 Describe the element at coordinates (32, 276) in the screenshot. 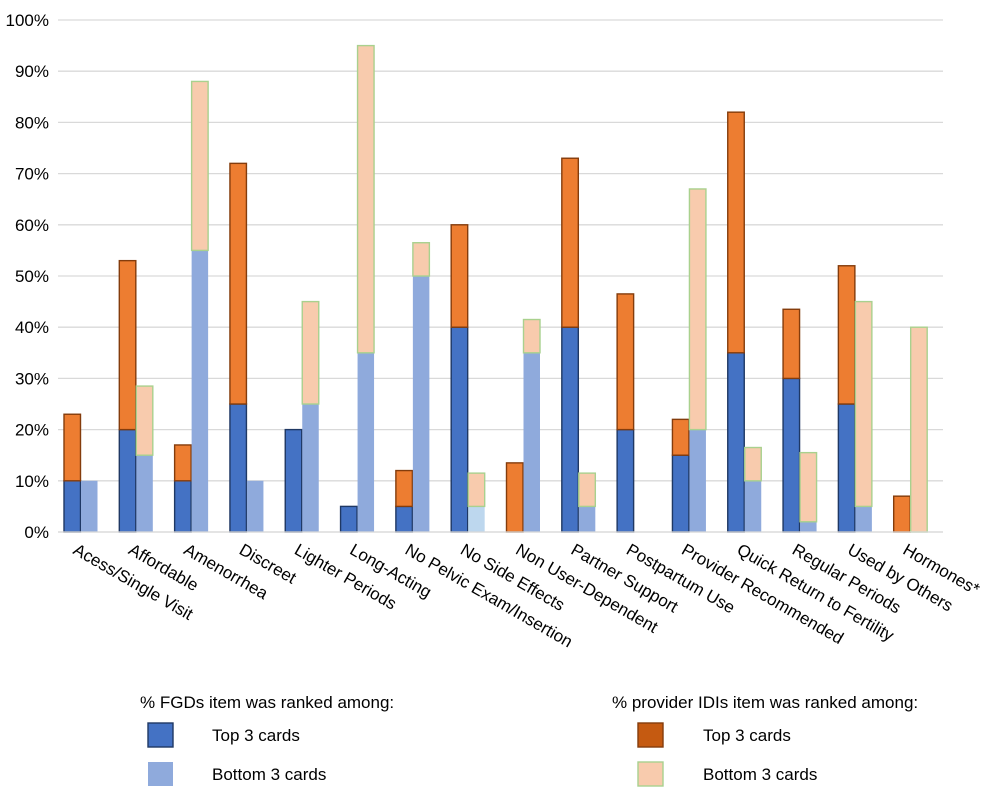

I see `y-tick-label: 50%` at that location.